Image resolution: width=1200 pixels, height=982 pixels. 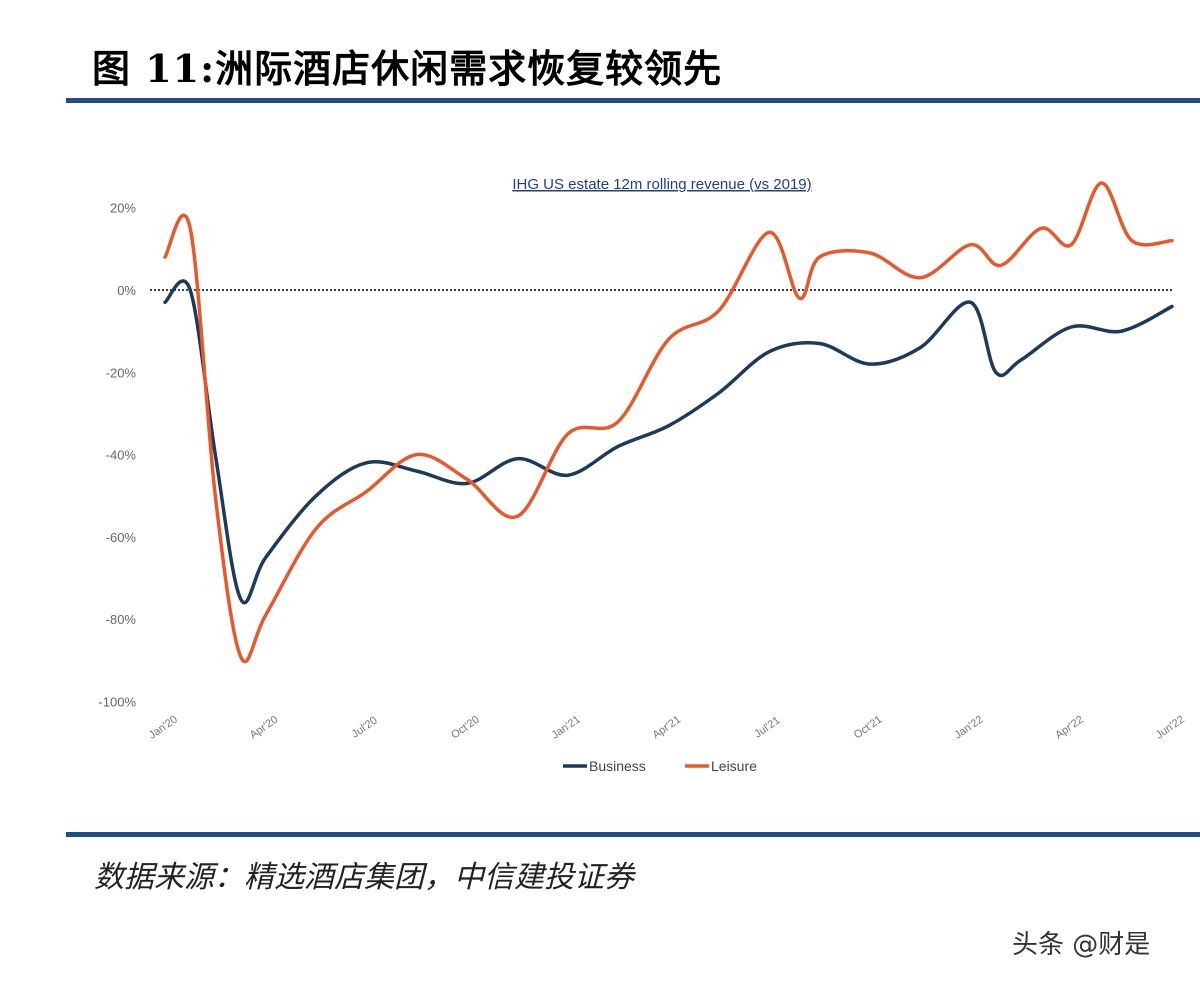 I want to click on source-rule, so click(x=633, y=834).